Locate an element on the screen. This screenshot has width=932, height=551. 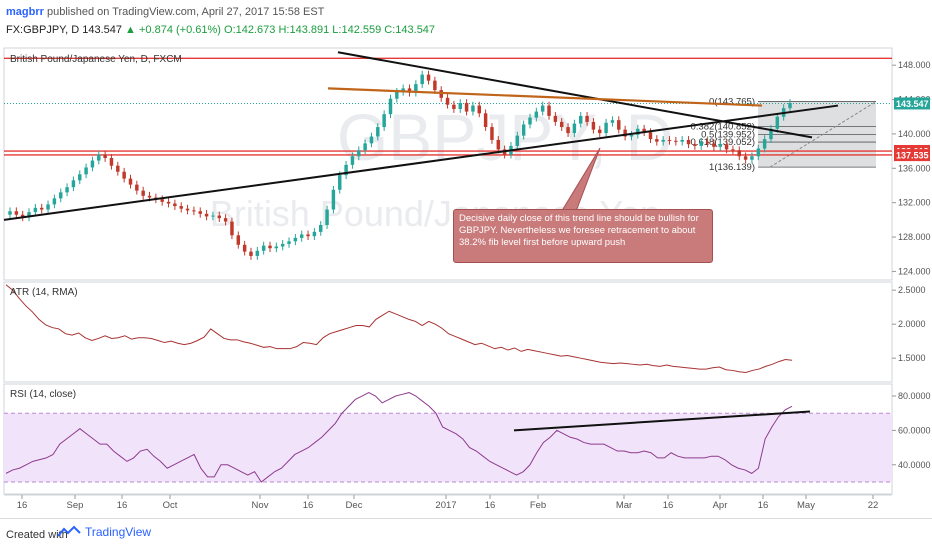
x-tick-label: Feb is located at coordinates (538, 505).